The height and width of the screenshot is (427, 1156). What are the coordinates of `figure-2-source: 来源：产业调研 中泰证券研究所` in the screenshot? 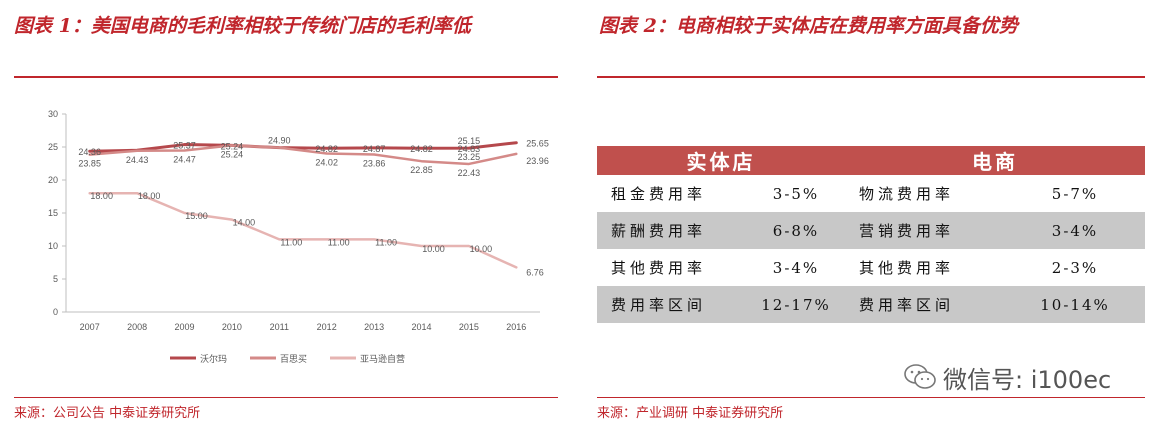 It's located at (690, 413).